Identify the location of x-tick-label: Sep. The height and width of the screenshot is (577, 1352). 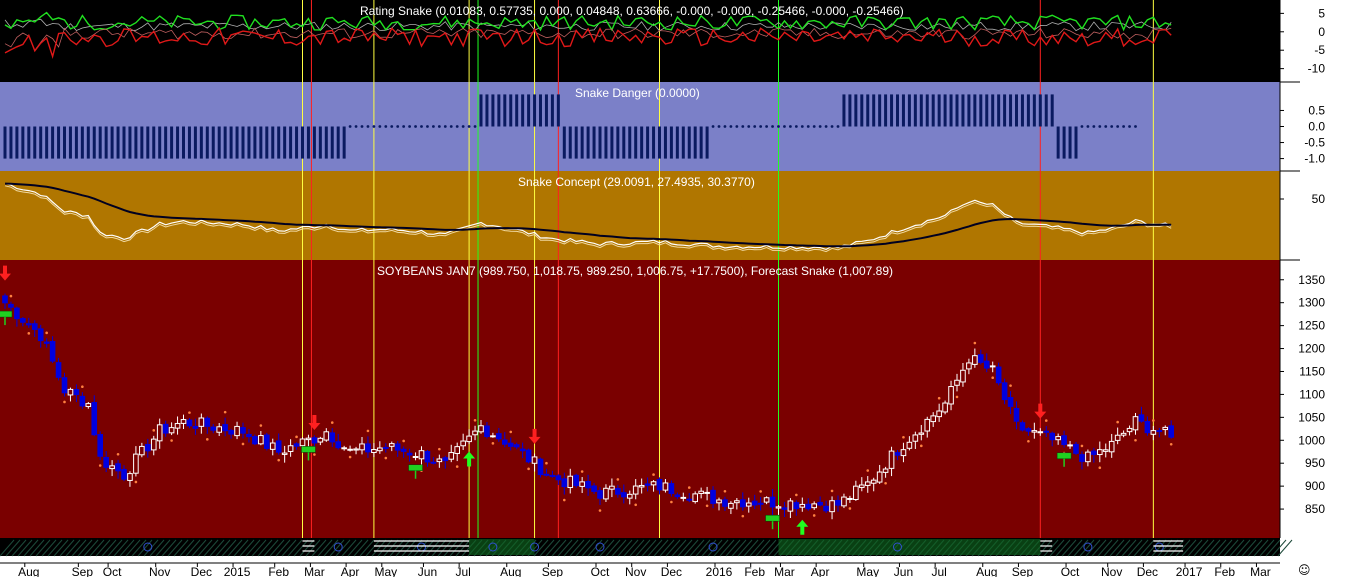
(1023, 571).